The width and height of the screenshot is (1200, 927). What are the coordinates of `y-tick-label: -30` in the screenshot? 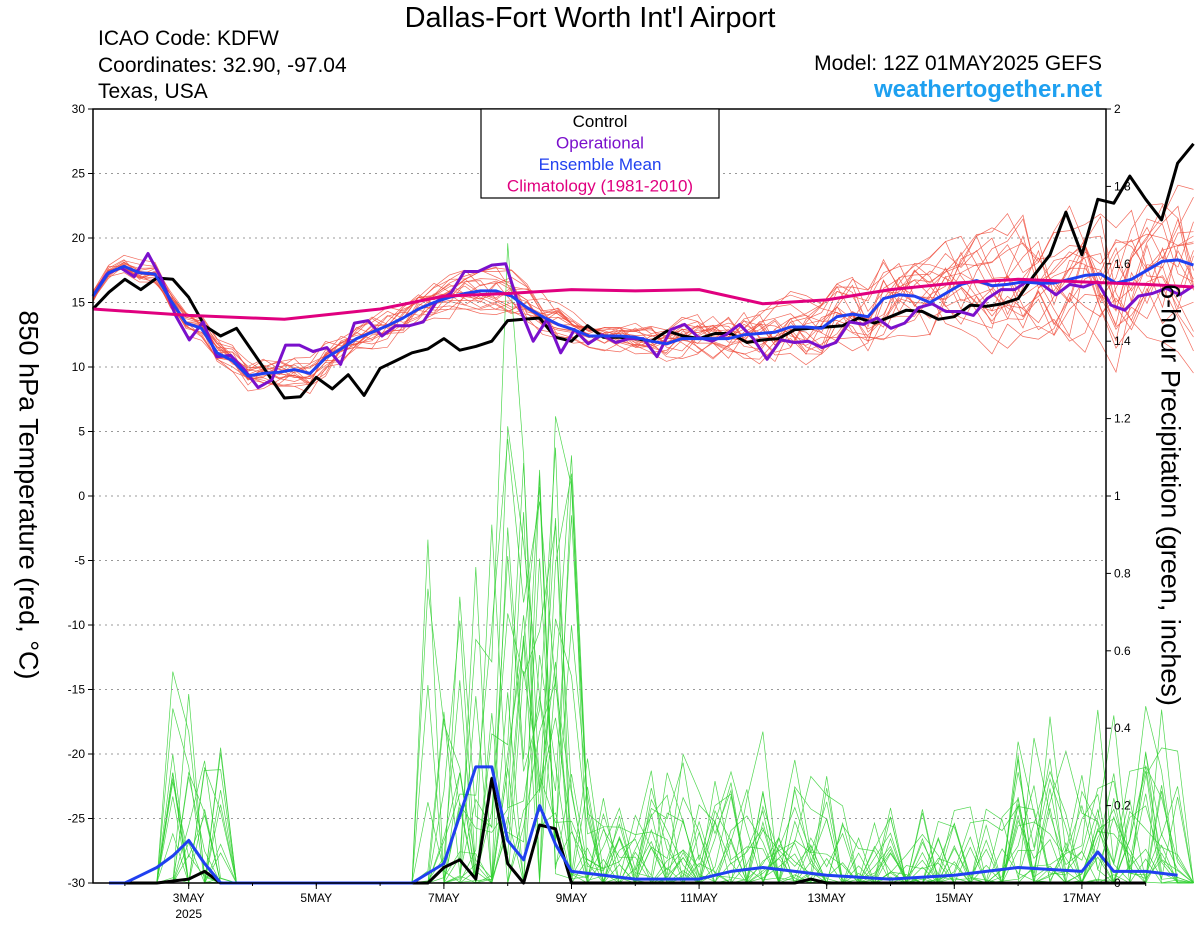 It's located at (77, 883).